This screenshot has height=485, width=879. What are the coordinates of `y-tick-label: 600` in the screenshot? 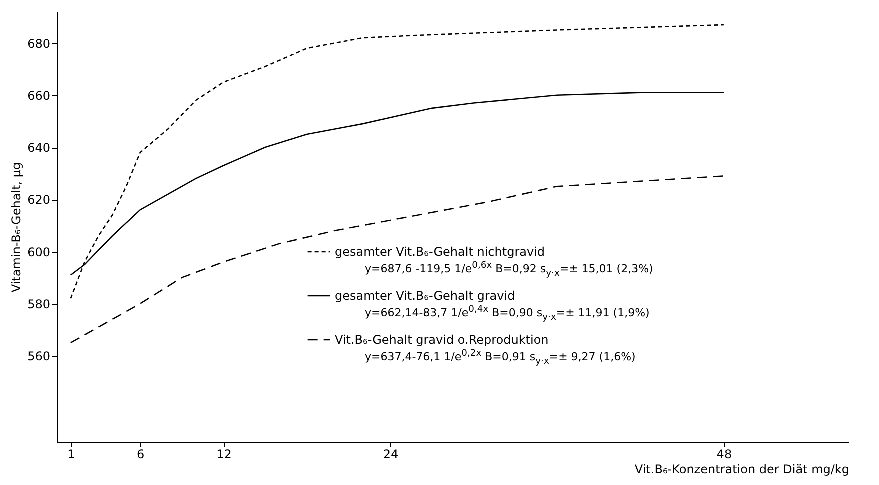 It's located at (39, 252).